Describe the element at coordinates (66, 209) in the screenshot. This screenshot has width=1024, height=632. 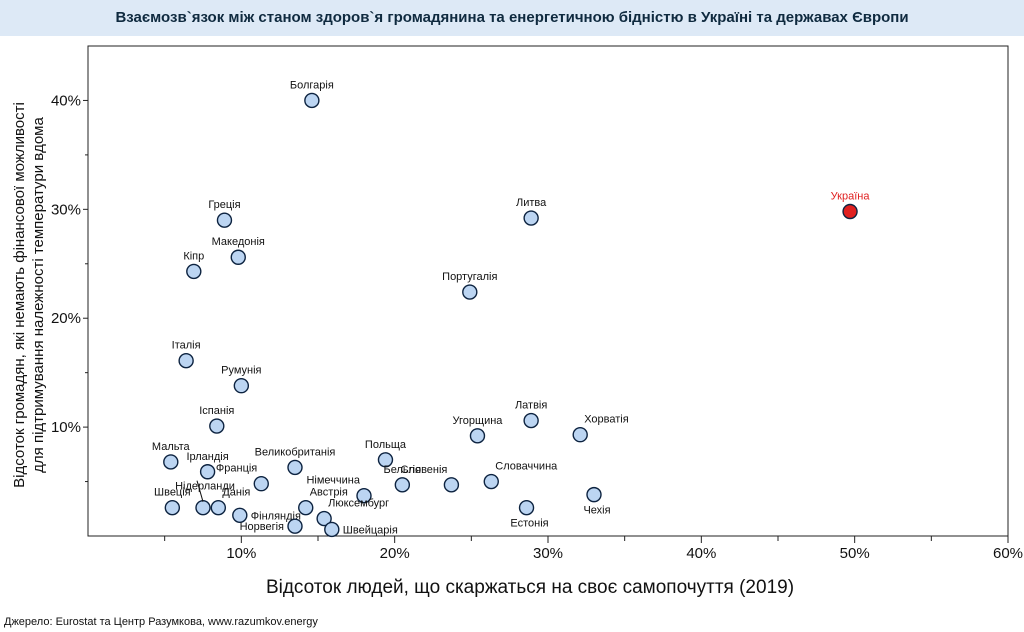
I see `y-tick-label: 30%` at that location.